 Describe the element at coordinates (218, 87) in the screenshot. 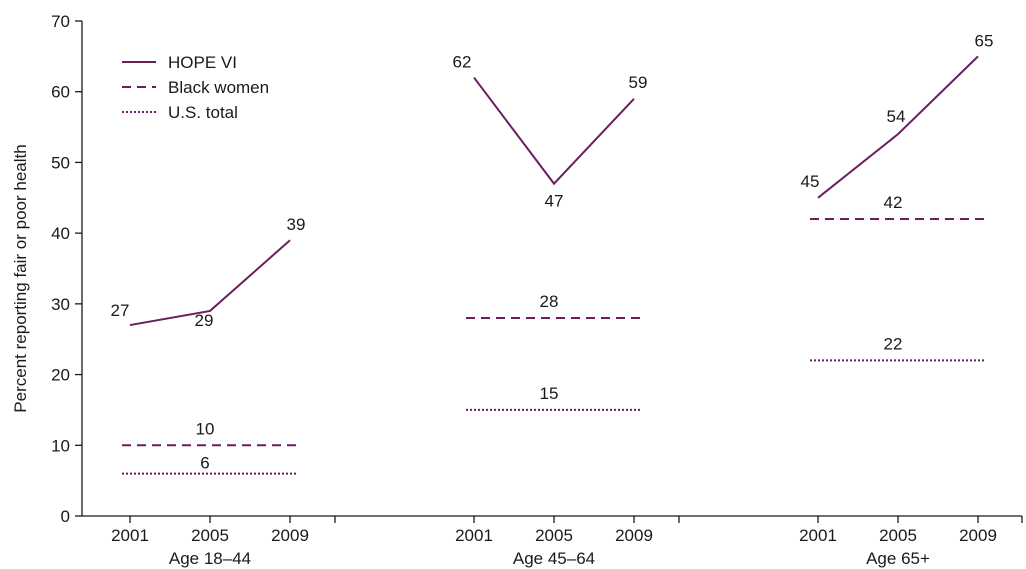

I see `legend-label: Black women` at that location.